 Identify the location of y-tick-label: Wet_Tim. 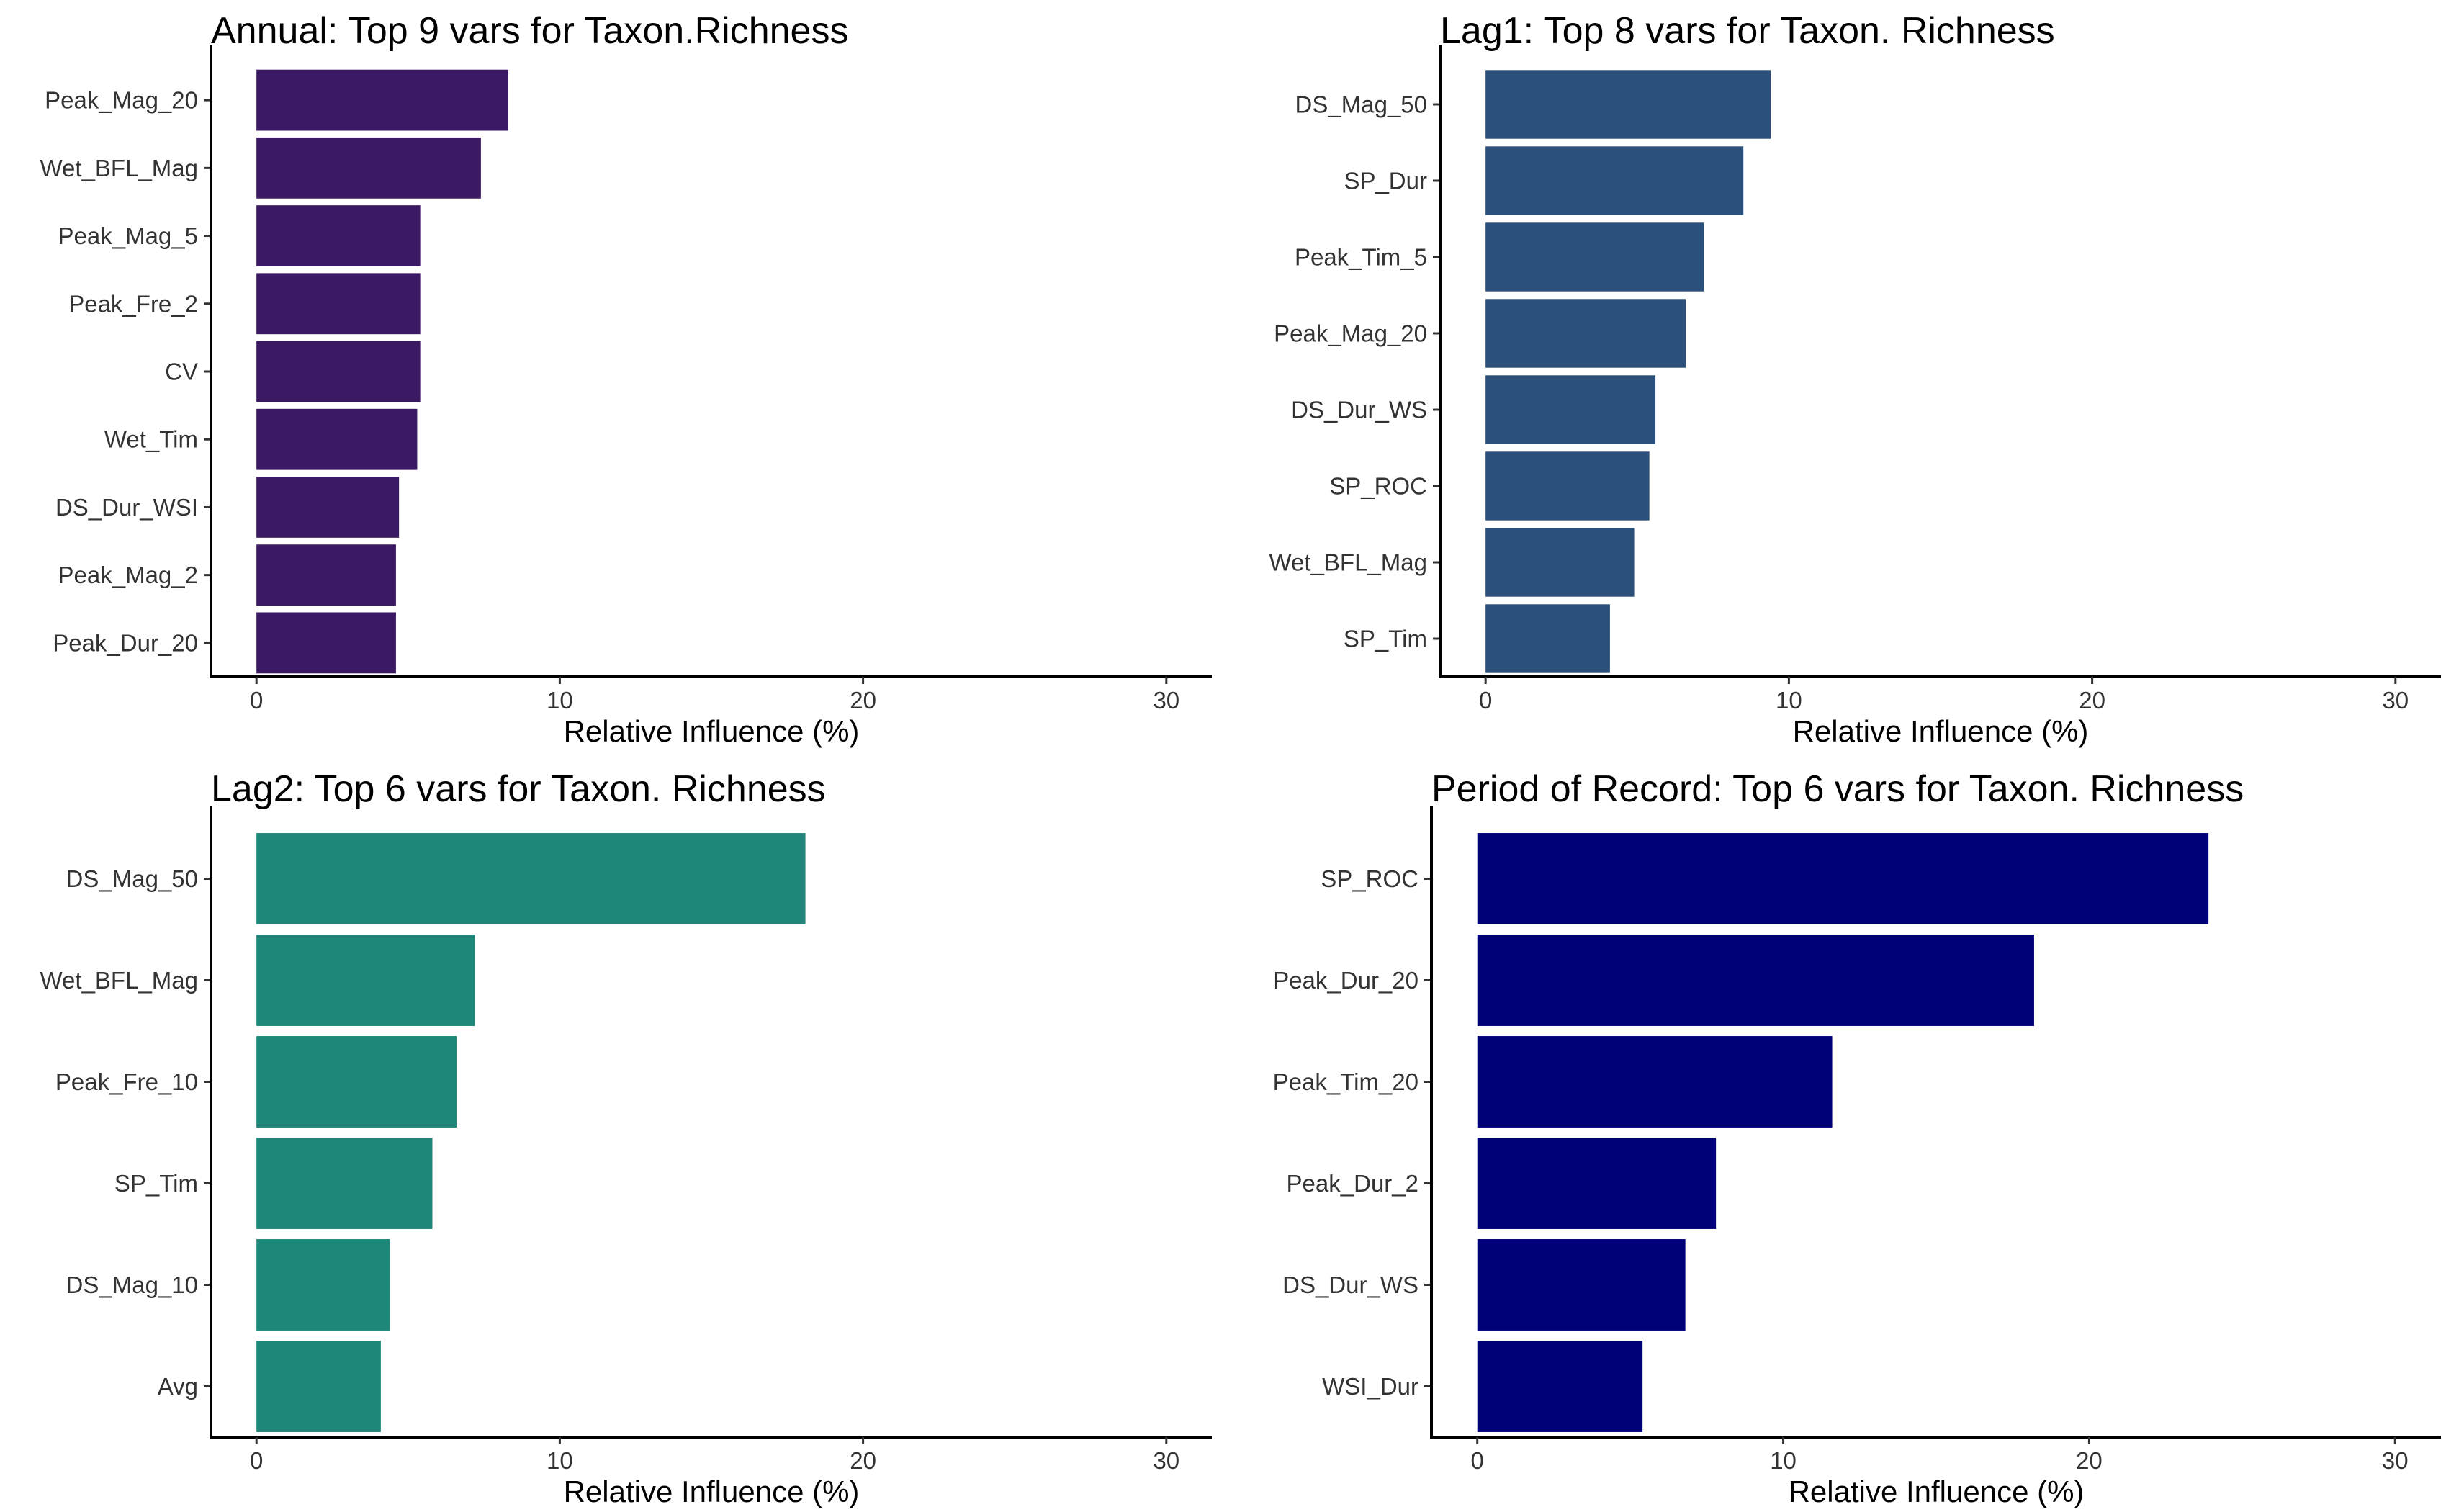
(151, 439).